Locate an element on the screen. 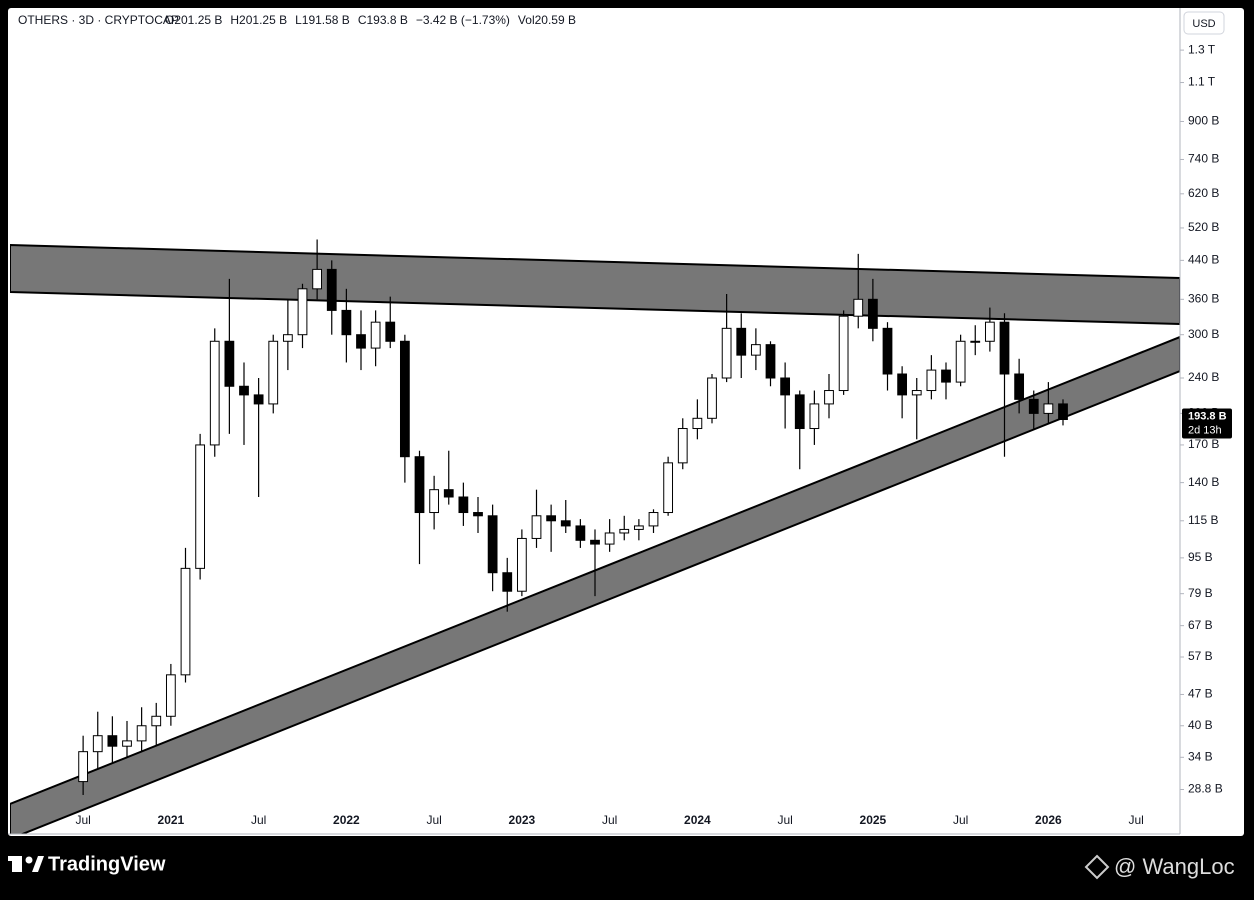  y-tick-label: 57 B is located at coordinates (1200, 656).